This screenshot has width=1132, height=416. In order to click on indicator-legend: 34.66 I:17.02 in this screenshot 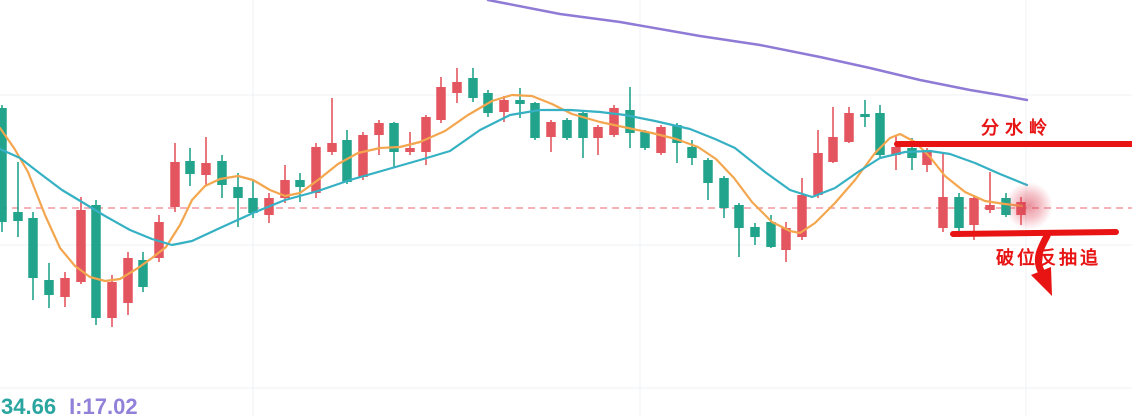, I will do `click(69, 405)`.